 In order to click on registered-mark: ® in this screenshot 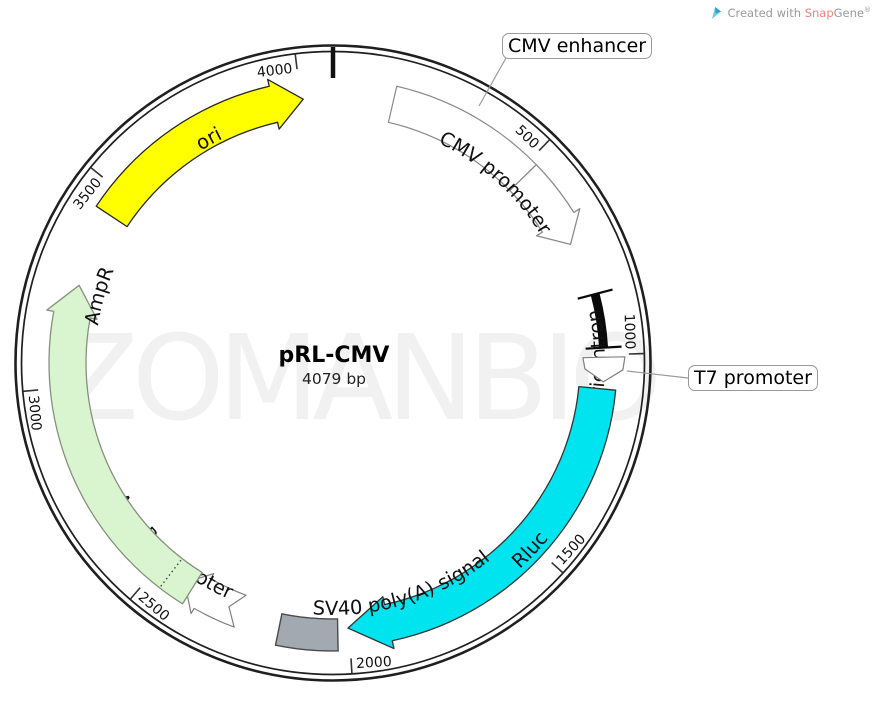, I will do `click(867, 10)`.